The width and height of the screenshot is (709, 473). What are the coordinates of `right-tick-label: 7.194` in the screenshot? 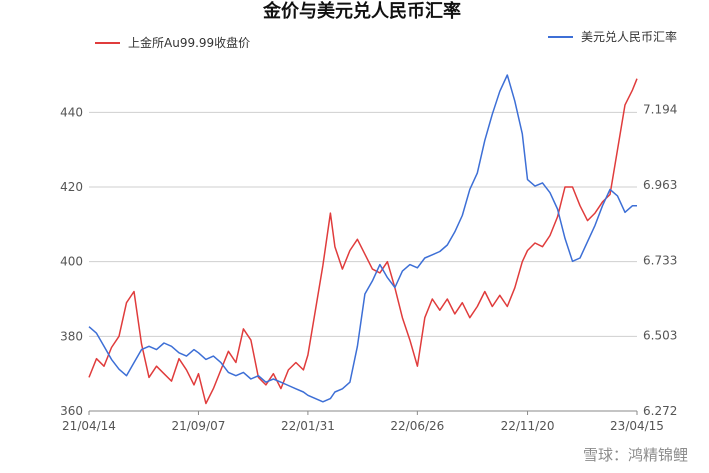 It's located at (660, 110).